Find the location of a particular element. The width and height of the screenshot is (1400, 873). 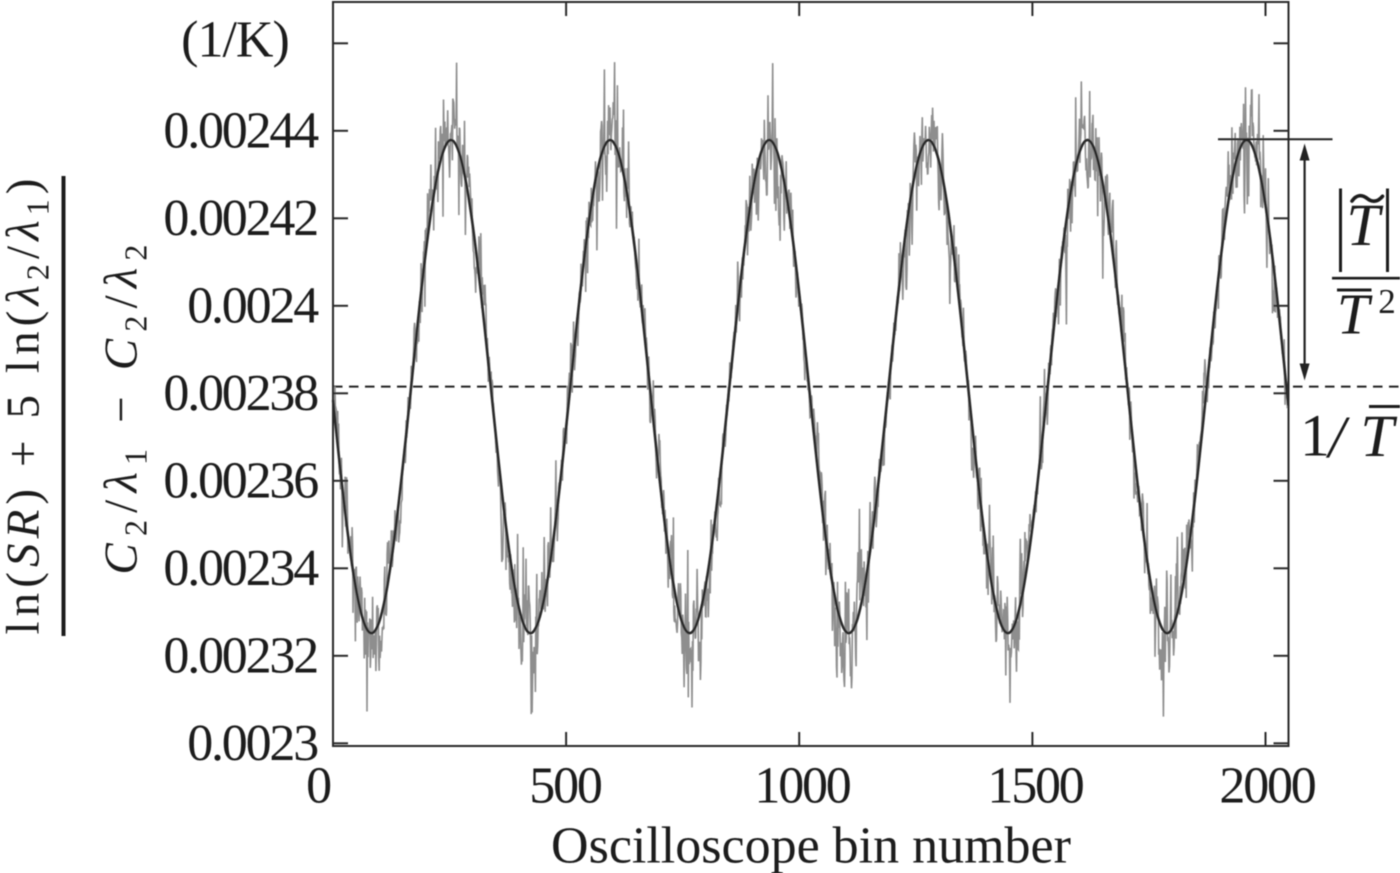

svg-text: 0.0024 is located at coordinates (253, 306).